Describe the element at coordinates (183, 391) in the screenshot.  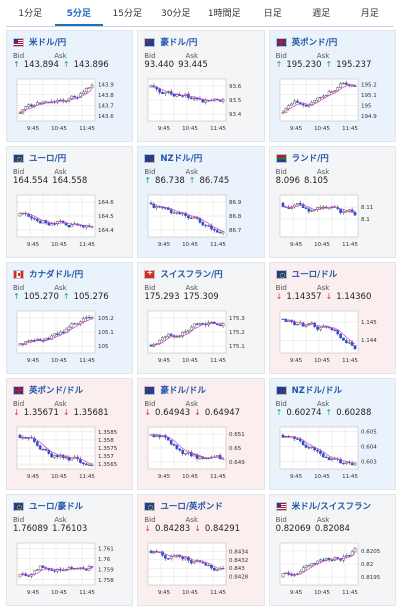
I see `pair-name: 豪ドル/ドル` at that location.